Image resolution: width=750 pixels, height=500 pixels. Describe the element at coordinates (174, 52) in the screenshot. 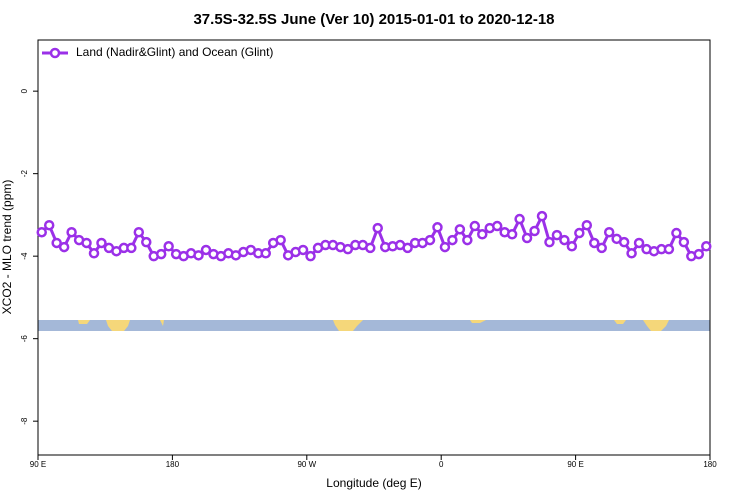

I see `legend-label: Land (Nadir&Glint) and Ocean (Glint)` at that location.